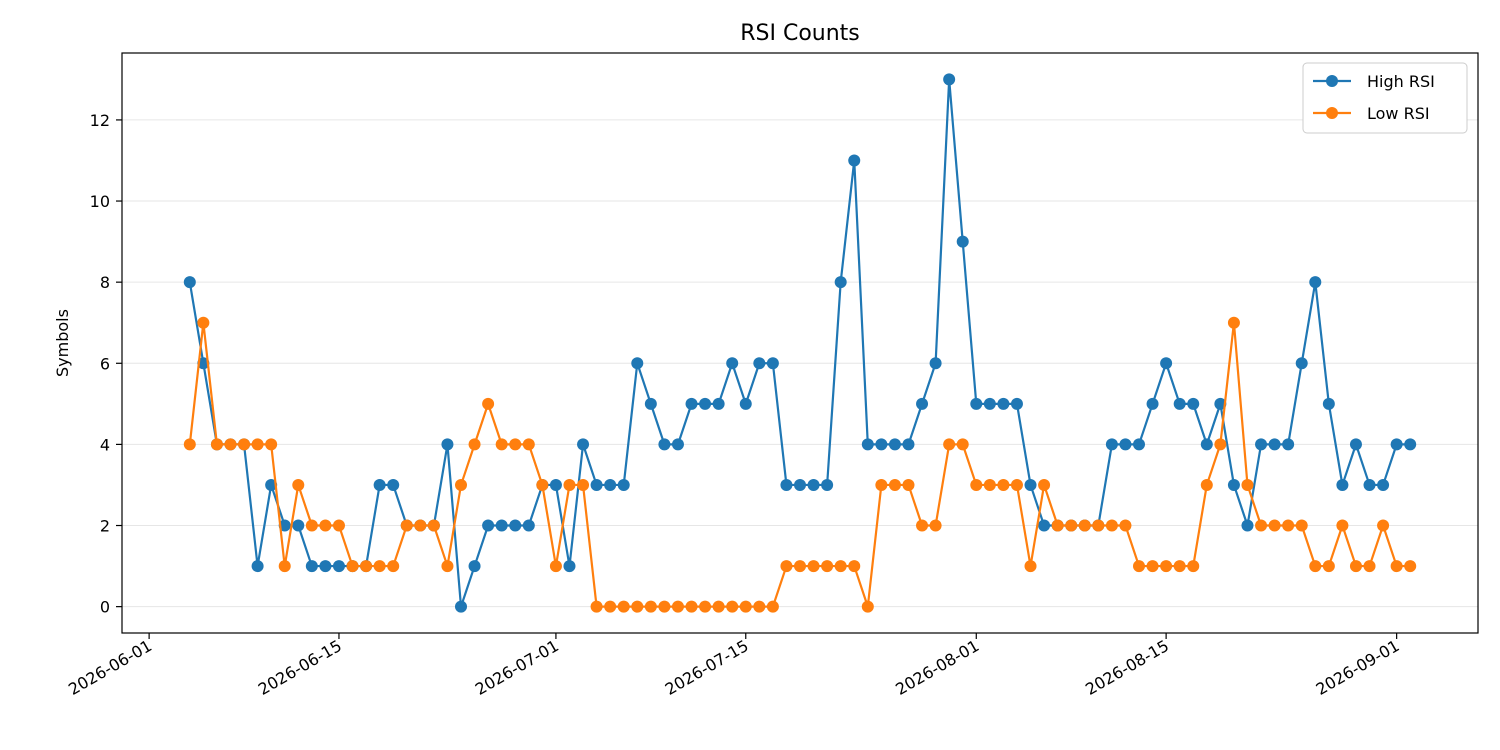 This screenshot has height=750, width=1500. I want to click on x-tick-label: 2026-06-15, so click(300, 667).